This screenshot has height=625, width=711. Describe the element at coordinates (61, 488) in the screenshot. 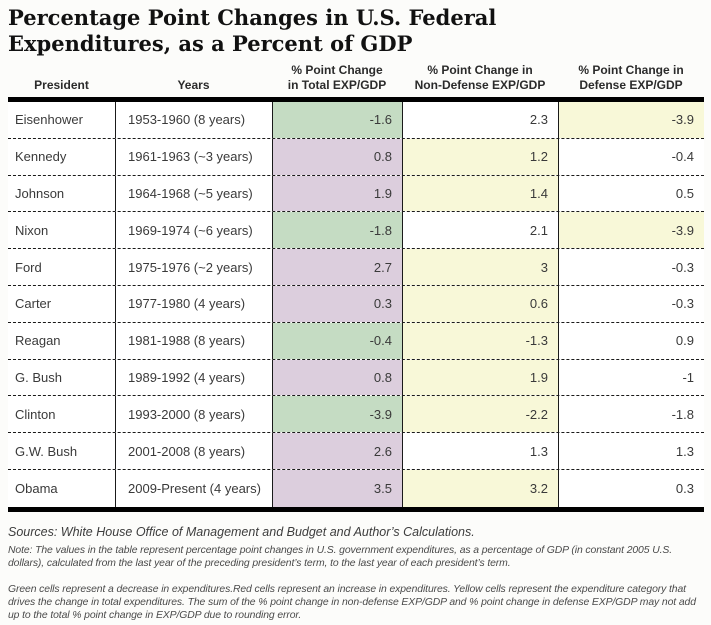

I see `president-cell: Obama` at that location.